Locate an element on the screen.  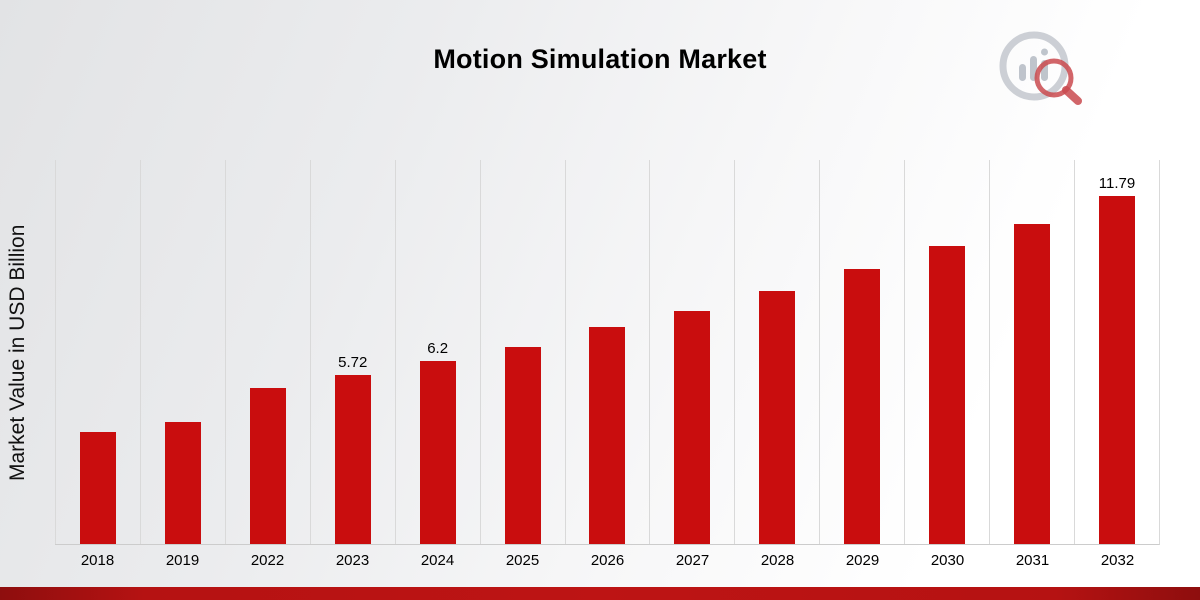
plot-column-2029 is located at coordinates (861, 352).